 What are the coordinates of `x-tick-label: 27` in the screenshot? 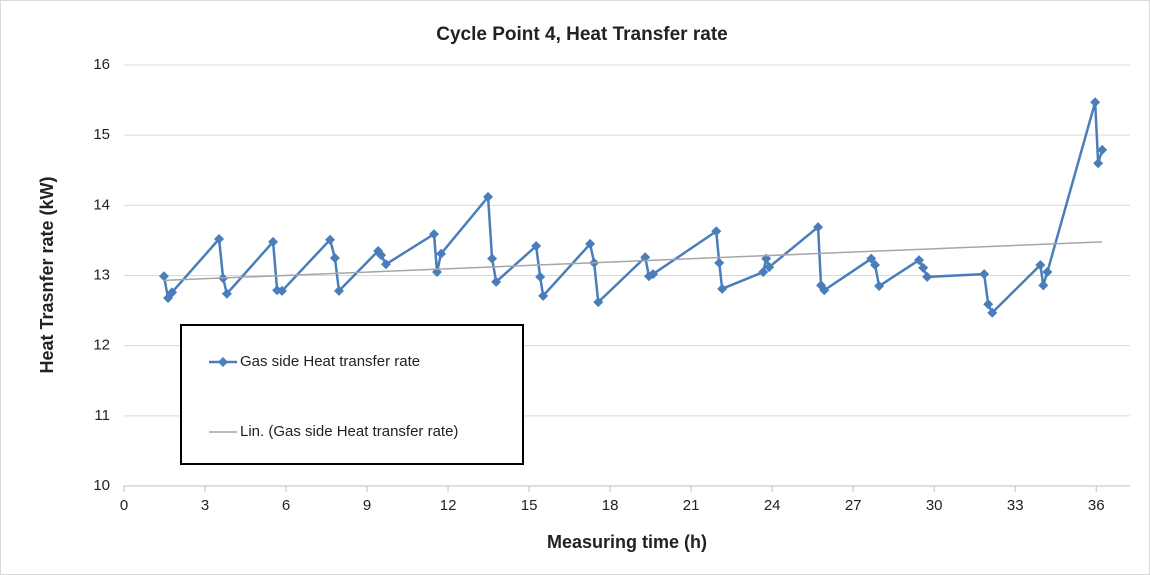 It's located at (853, 505).